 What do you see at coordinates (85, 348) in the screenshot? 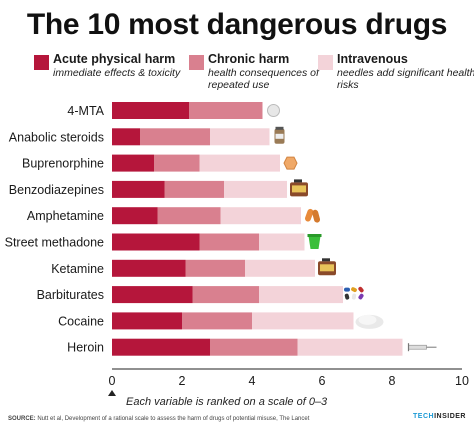
I see `y-label-heroin: Heroin` at bounding box center [85, 348].